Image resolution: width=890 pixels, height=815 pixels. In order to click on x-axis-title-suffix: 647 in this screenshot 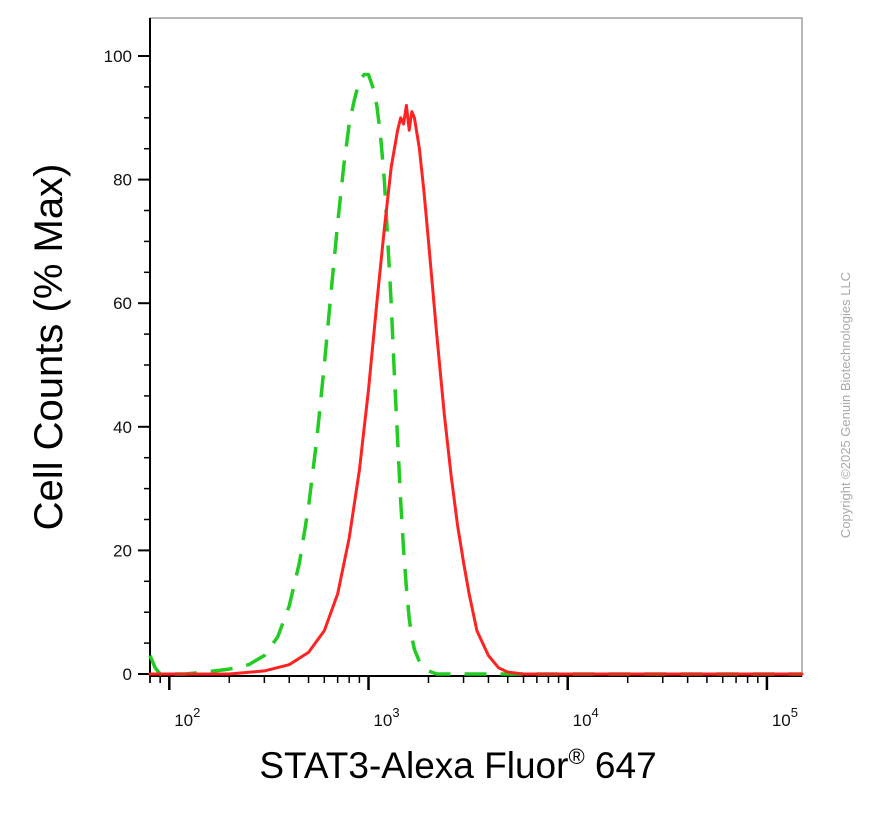, I will do `click(621, 765)`.